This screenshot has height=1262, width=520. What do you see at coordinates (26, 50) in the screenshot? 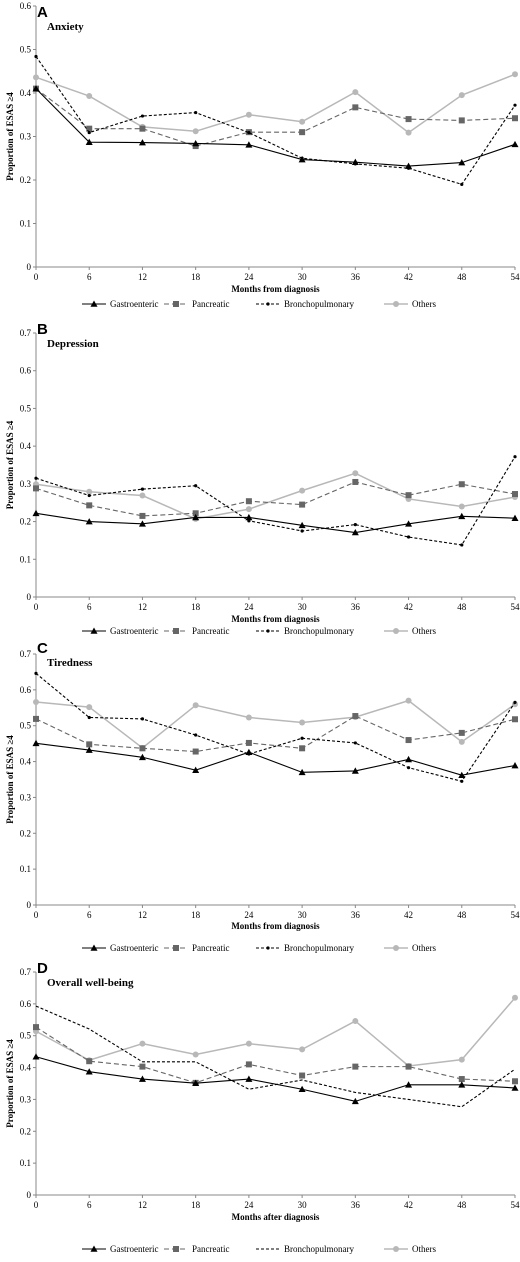
I see `y-tick-label: 0.5` at bounding box center [26, 50].